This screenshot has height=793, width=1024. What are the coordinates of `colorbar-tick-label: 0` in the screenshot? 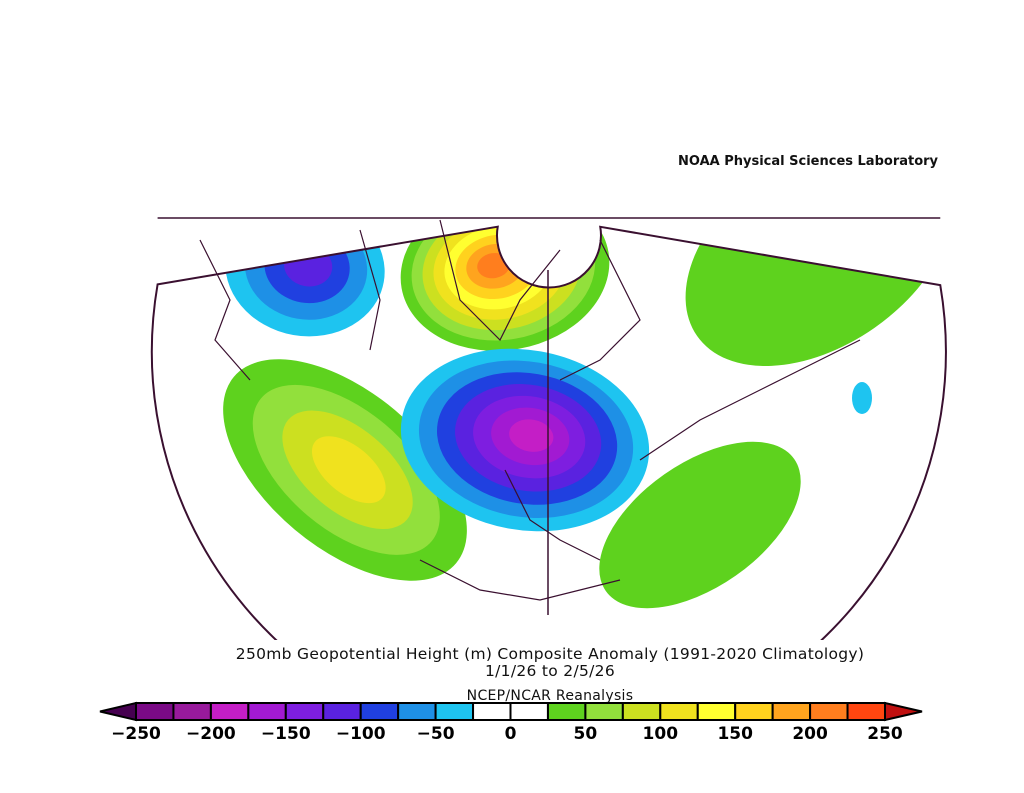 It's located at (510, 734).